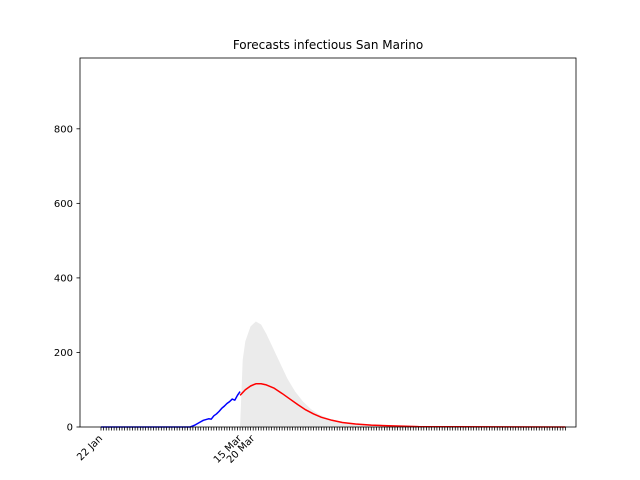 This screenshot has width=640, height=480. I want to click on forecast-band, so click(403, 374).